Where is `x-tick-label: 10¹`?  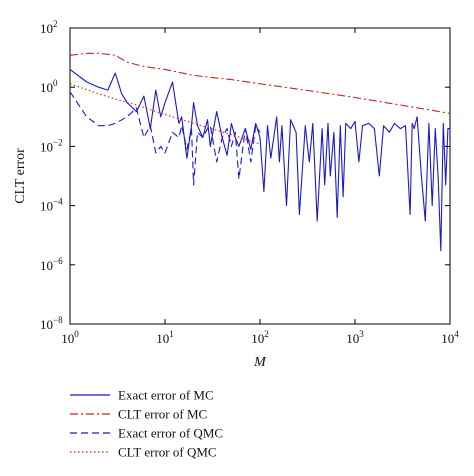
x-tick-label: 10¹ is located at coordinates (165, 337).